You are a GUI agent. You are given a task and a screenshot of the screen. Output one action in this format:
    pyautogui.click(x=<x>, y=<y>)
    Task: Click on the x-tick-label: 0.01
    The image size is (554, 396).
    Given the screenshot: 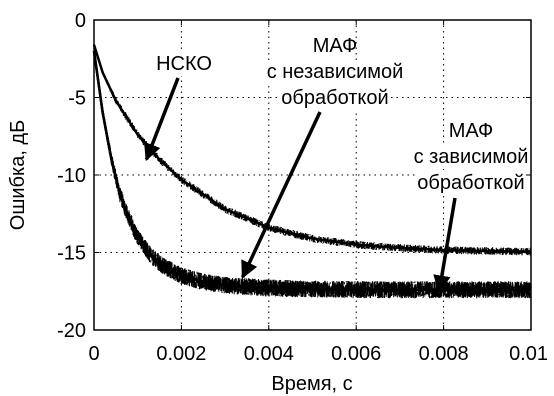 What is the action you would take?
    pyautogui.click(x=528, y=354)
    